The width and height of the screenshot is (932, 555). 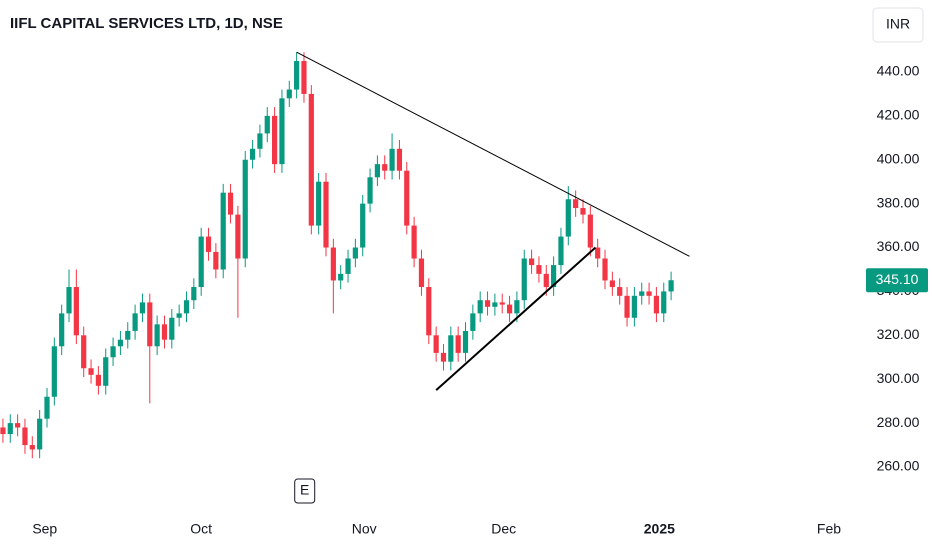 I want to click on y-tick-label: 360.00, so click(x=898, y=246).